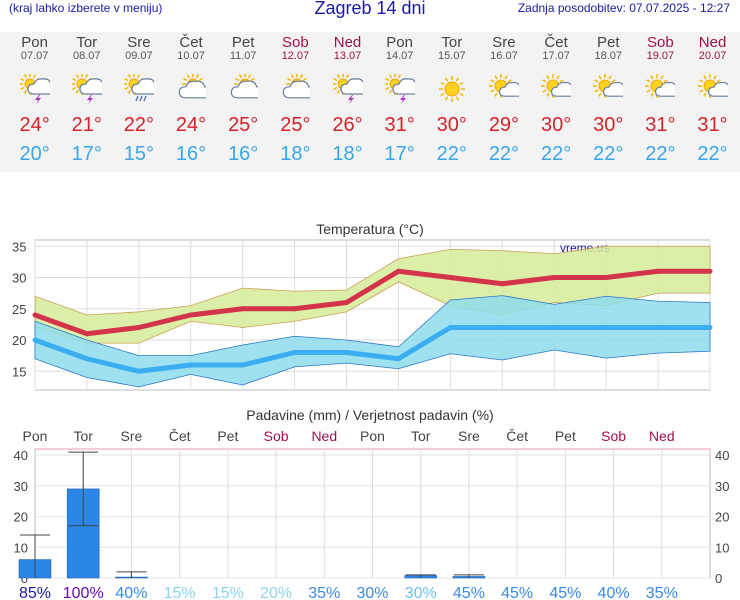 Image resolution: width=740 pixels, height=600 pixels. Describe the element at coordinates (372, 436) in the screenshot. I see `x-tick-label: Pon` at that location.